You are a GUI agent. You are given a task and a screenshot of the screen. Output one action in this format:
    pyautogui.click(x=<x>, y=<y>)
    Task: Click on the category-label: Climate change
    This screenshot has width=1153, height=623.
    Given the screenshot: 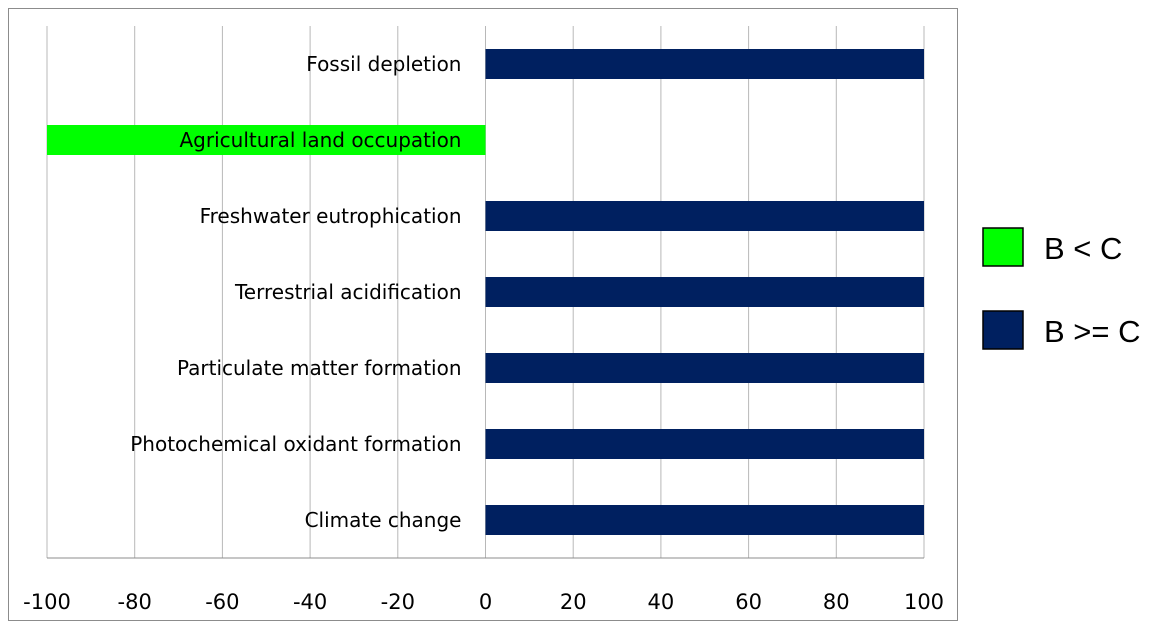 What is the action you would take?
    pyautogui.click(x=383, y=520)
    